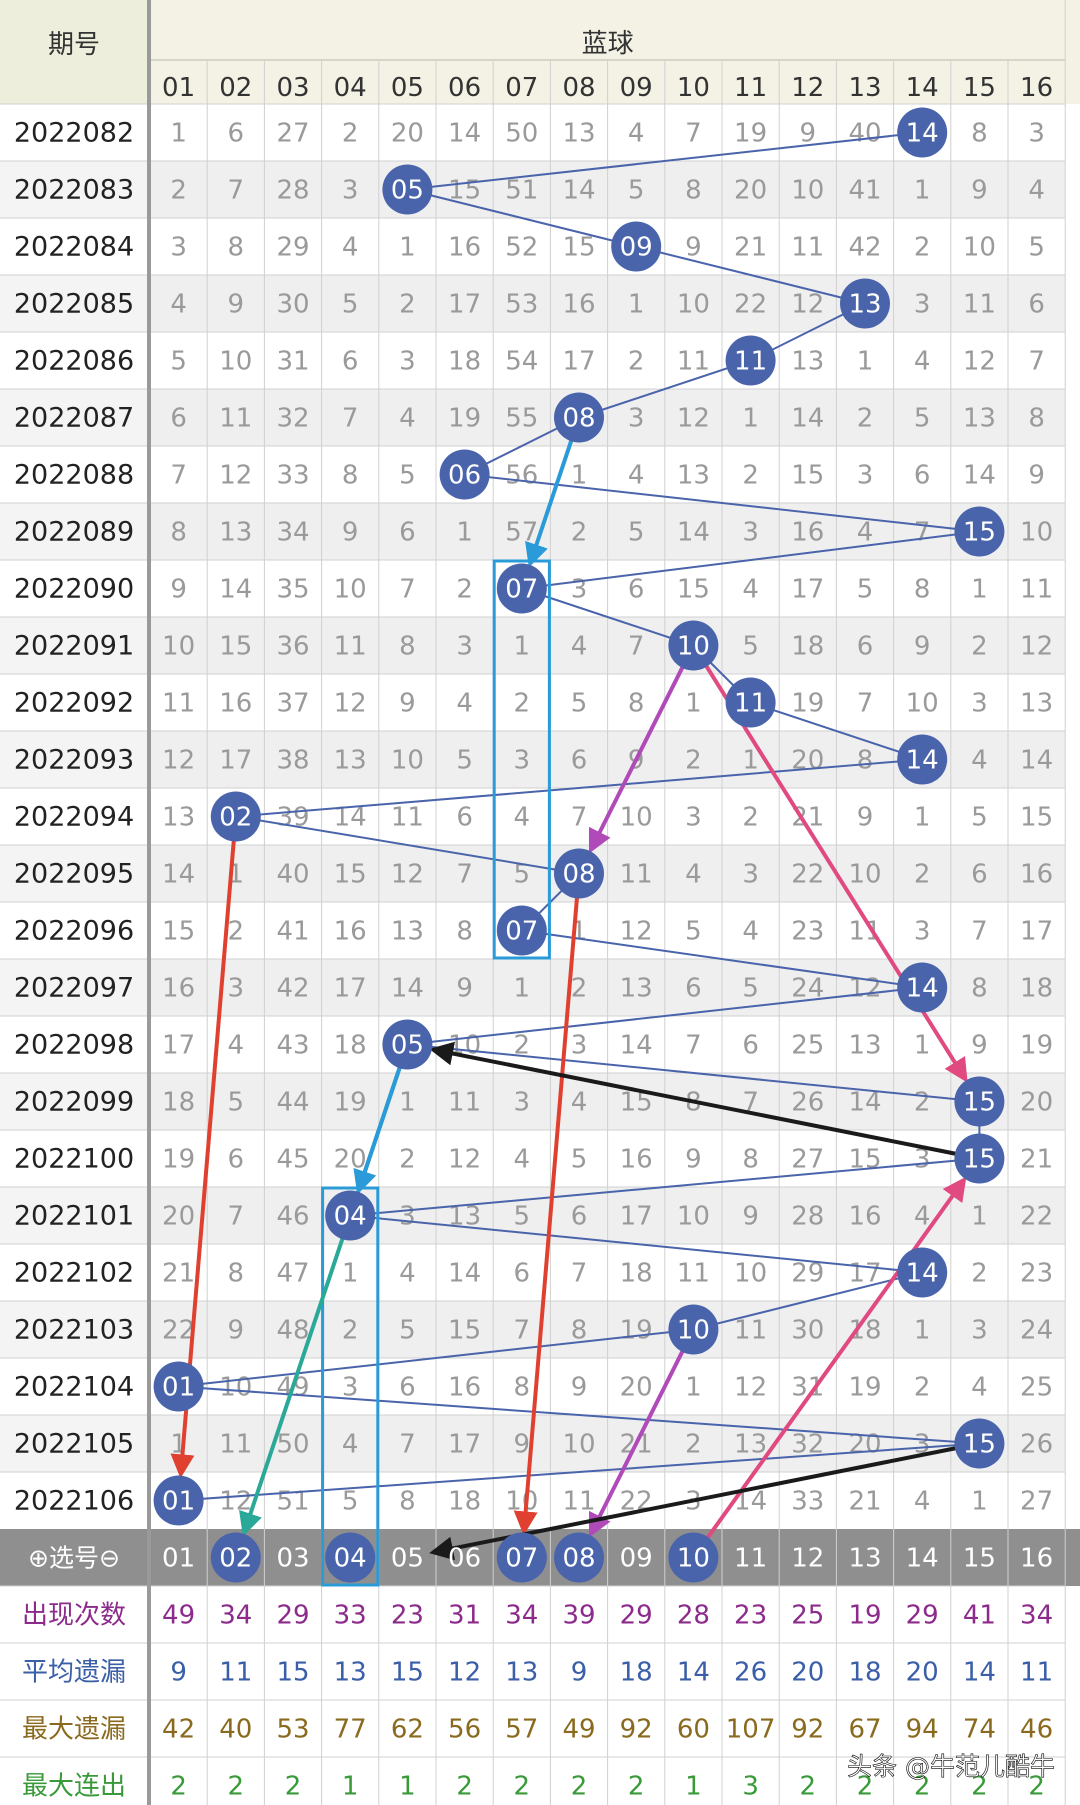  I want to click on stat-value: 15, so click(407, 1673).